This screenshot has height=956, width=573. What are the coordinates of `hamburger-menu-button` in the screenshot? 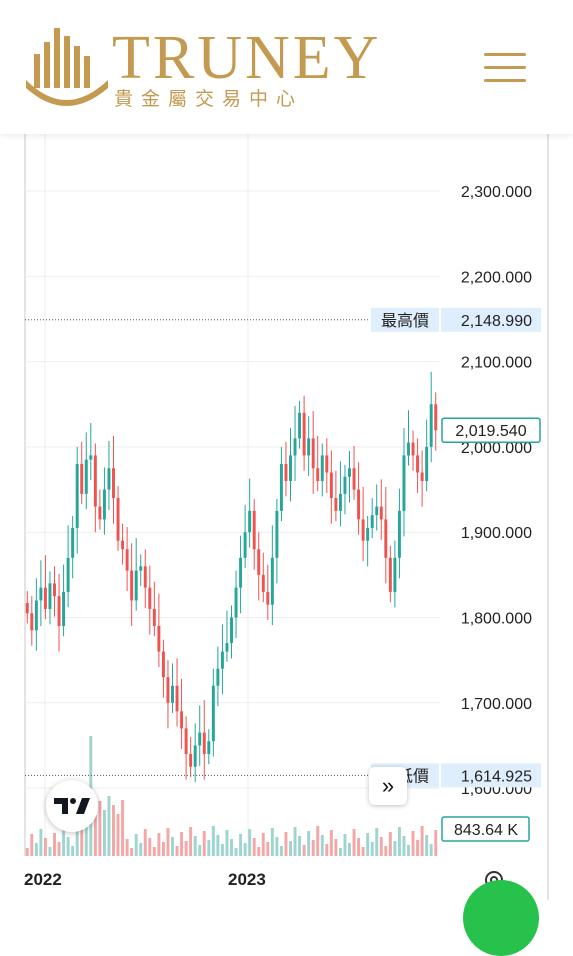 It's located at (505, 68).